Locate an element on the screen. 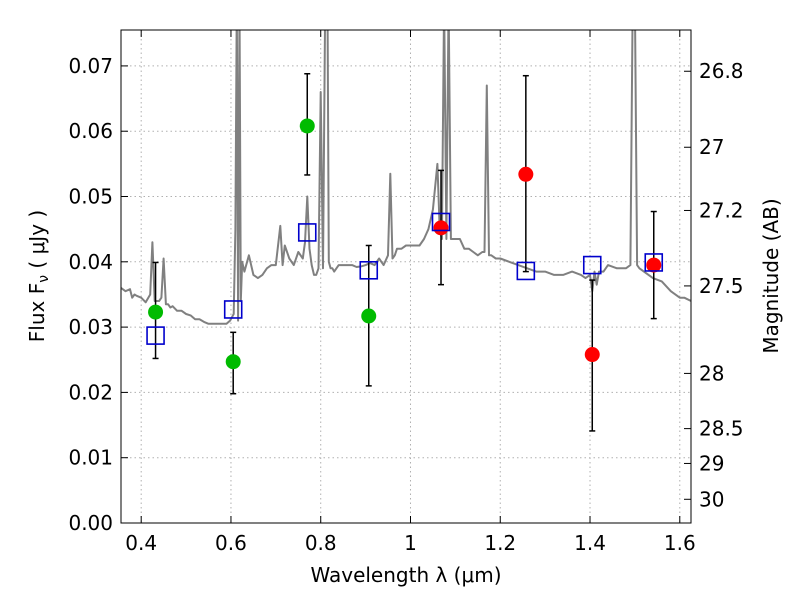  y-axis-title-main: Flux F is located at coordinates (37, 312).